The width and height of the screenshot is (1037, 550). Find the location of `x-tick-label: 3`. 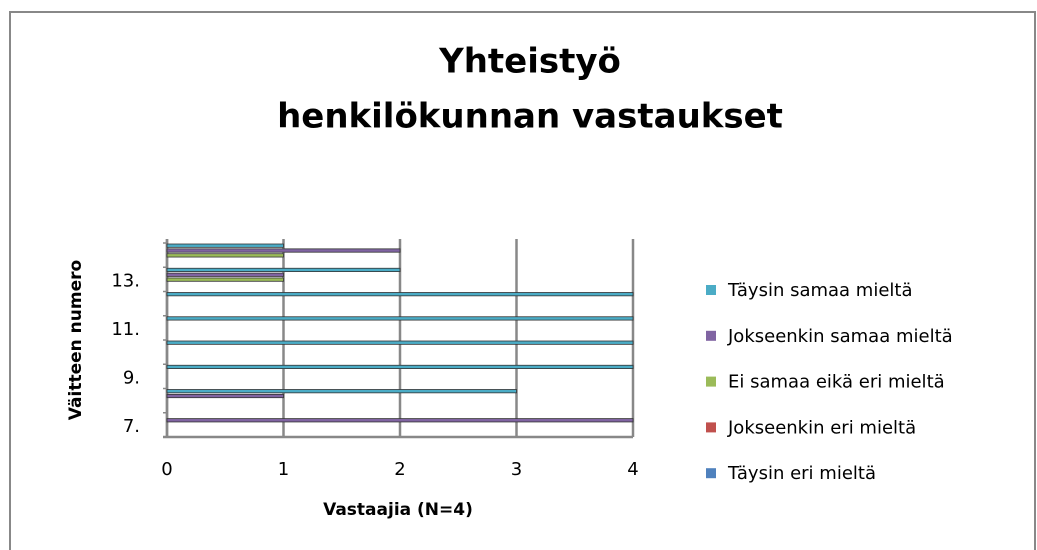

x-tick-label: 3 is located at coordinates (516, 469).